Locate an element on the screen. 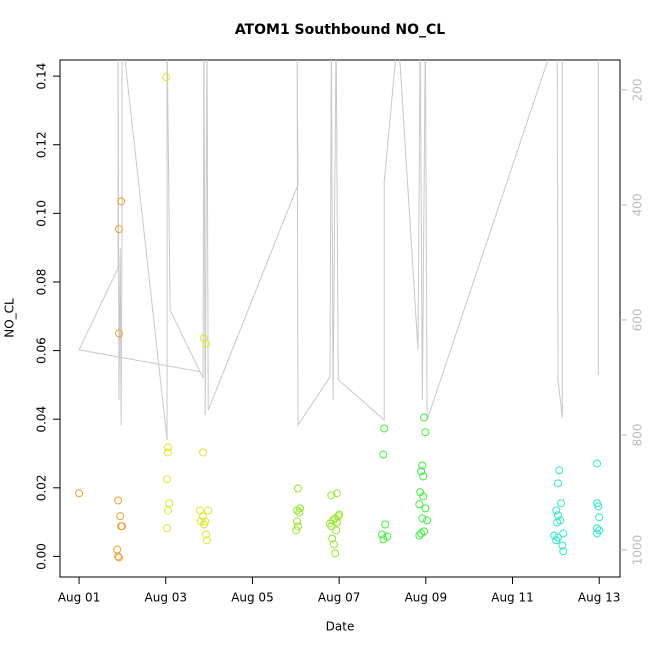 The height and width of the screenshot is (650, 650). y-tick-label: 0.10 is located at coordinates (42, 213).